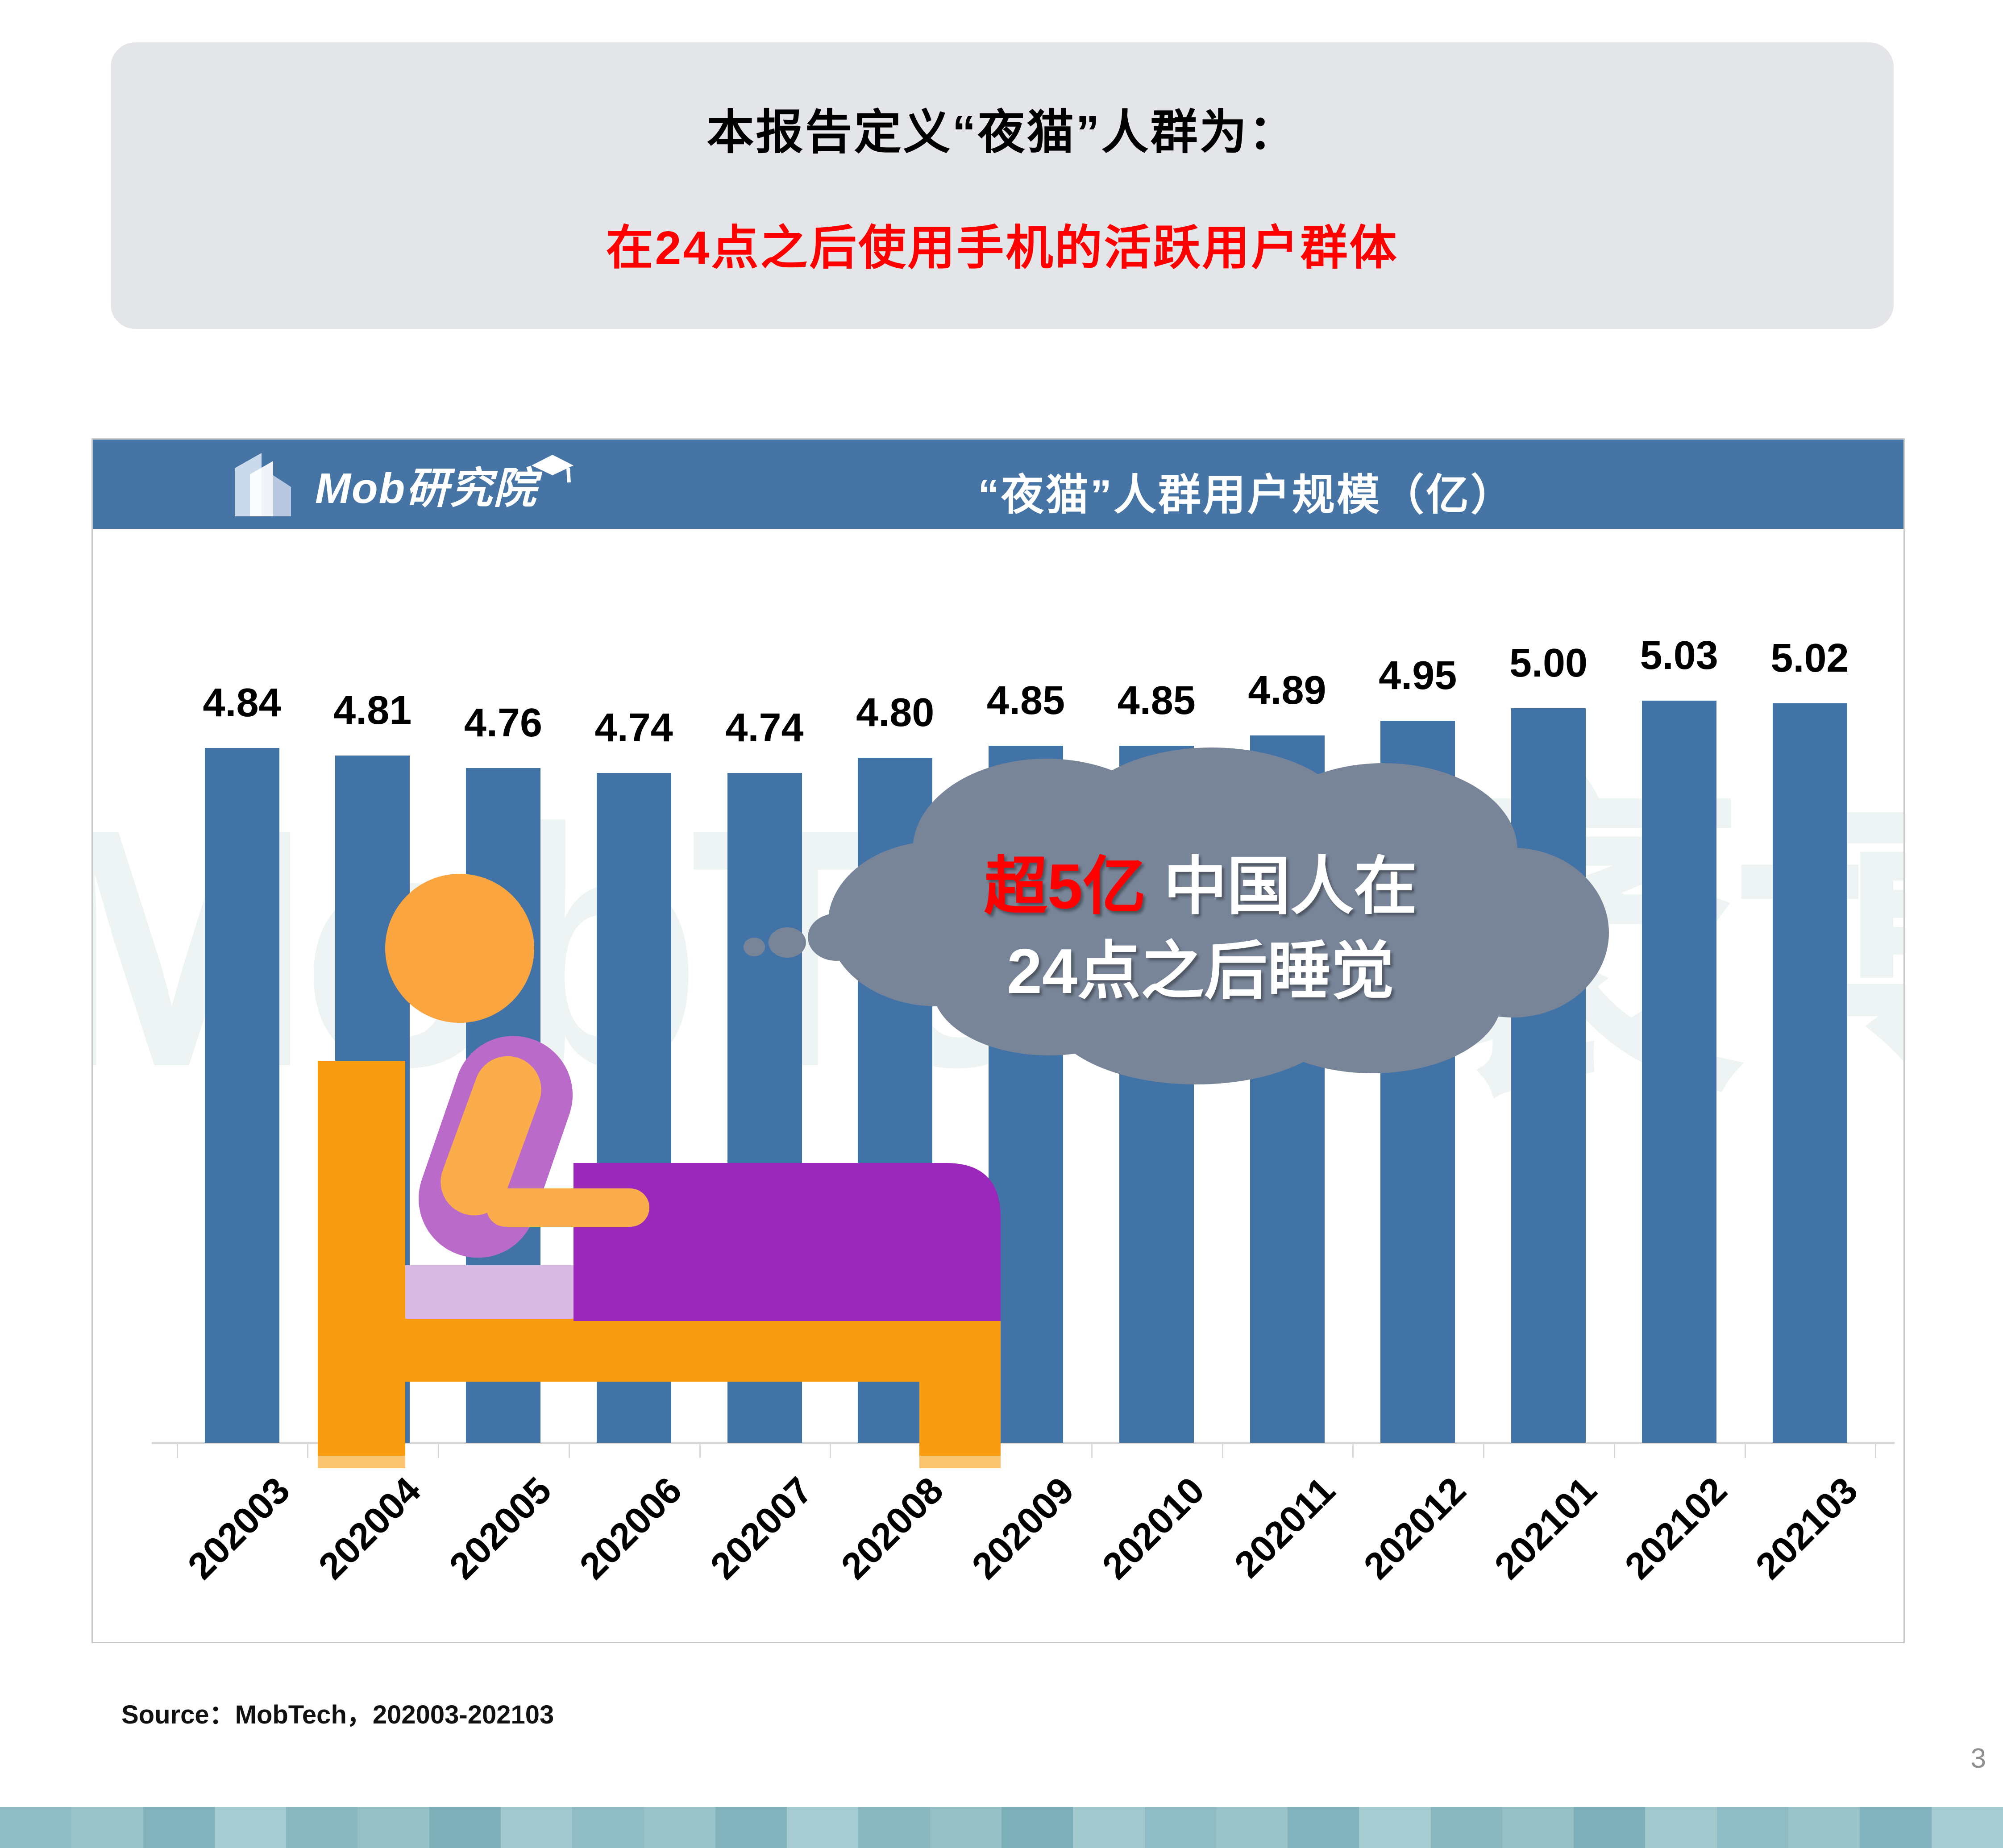 Image resolution: width=2003 pixels, height=1848 pixels. What do you see at coordinates (892, 1528) in the screenshot?
I see `x-axis-label: 202008` at bounding box center [892, 1528].